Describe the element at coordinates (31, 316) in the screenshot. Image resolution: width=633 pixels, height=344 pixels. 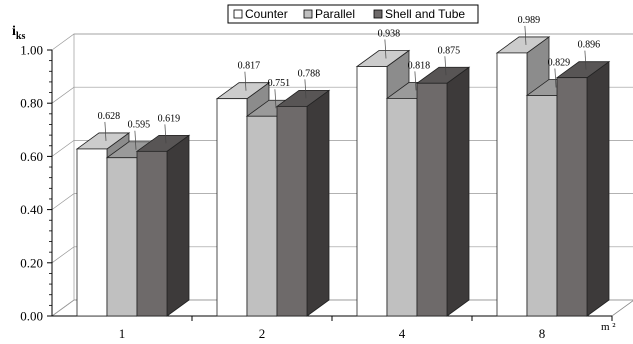
I see `y-tick-label: 0.00` at that location.